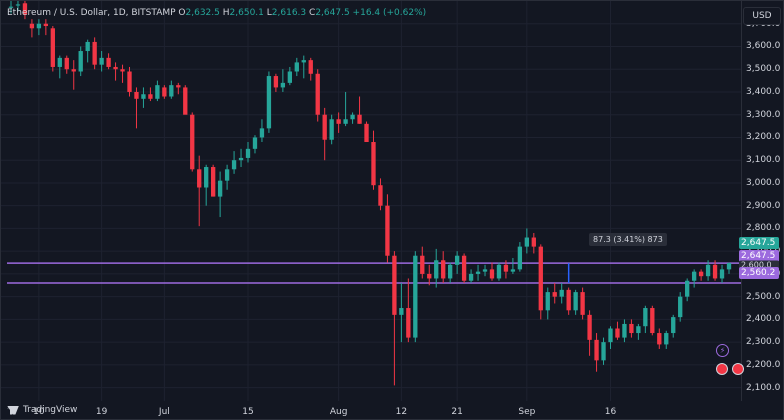 The width and height of the screenshot is (784, 420). Describe the element at coordinates (610, 412) in the screenshot. I see `x-tick-label: 16` at that location.